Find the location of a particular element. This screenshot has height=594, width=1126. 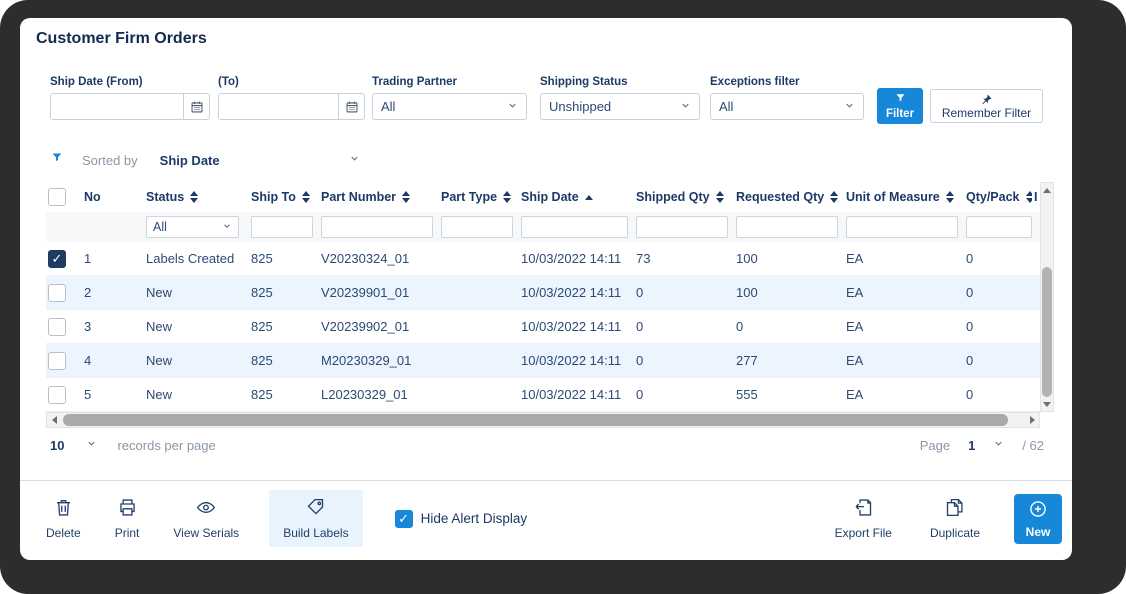

horizontal-scrollbar-thumb is located at coordinates (535, 420).